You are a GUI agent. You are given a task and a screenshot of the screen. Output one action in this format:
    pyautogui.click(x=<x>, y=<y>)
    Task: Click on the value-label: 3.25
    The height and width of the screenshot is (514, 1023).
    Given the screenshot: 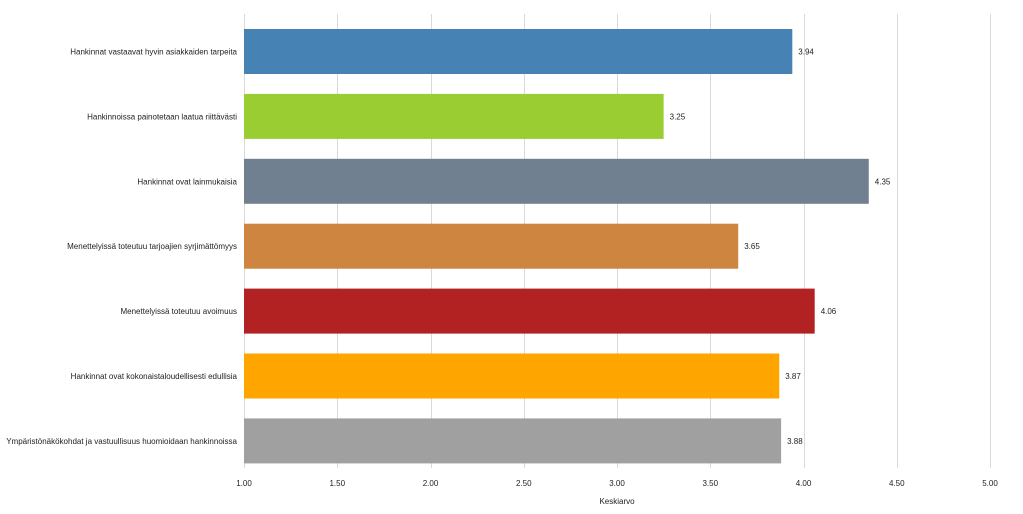 What is the action you would take?
    pyautogui.click(x=678, y=116)
    